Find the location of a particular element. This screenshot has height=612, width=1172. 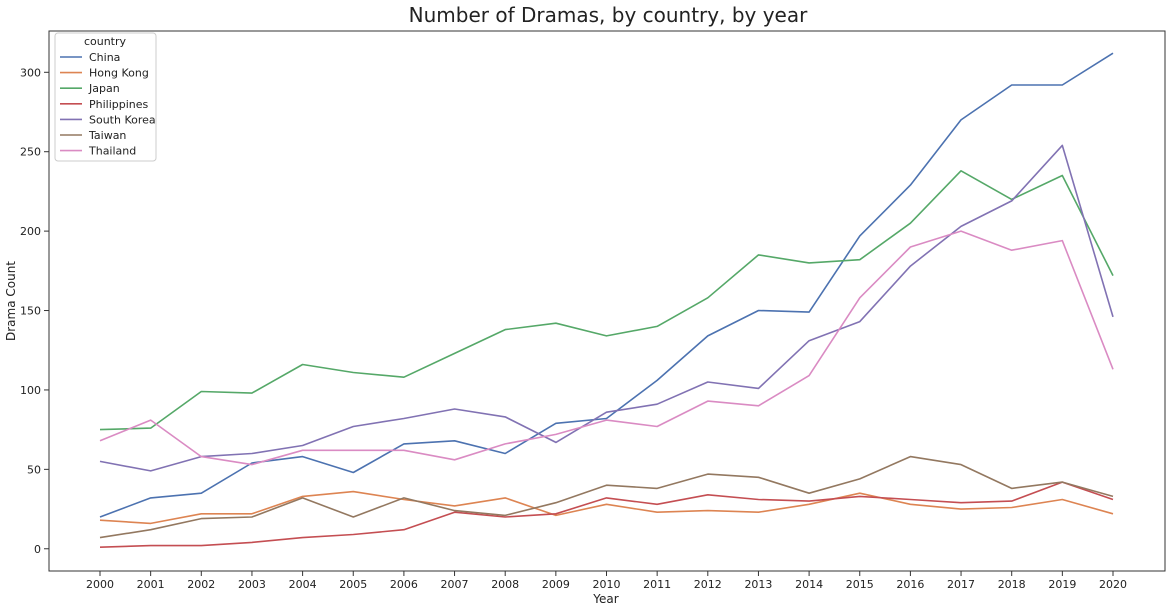

legend-title: country is located at coordinates (105, 41).